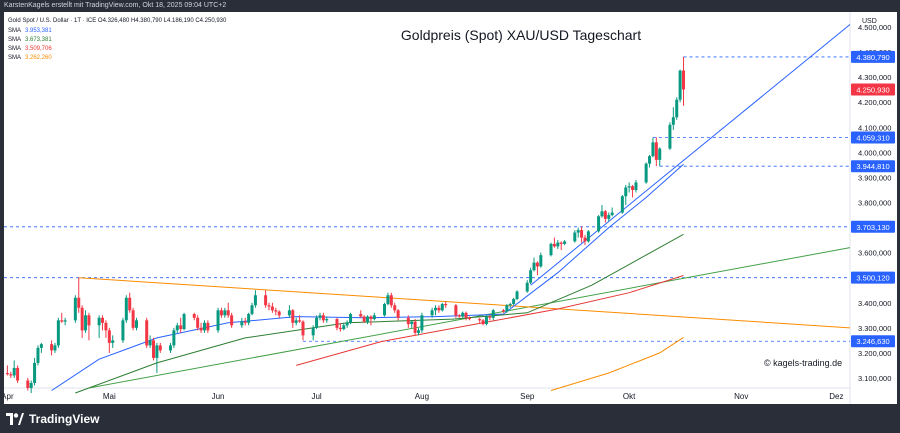  I want to click on trendline-falling-resistance, so click(464, 303).